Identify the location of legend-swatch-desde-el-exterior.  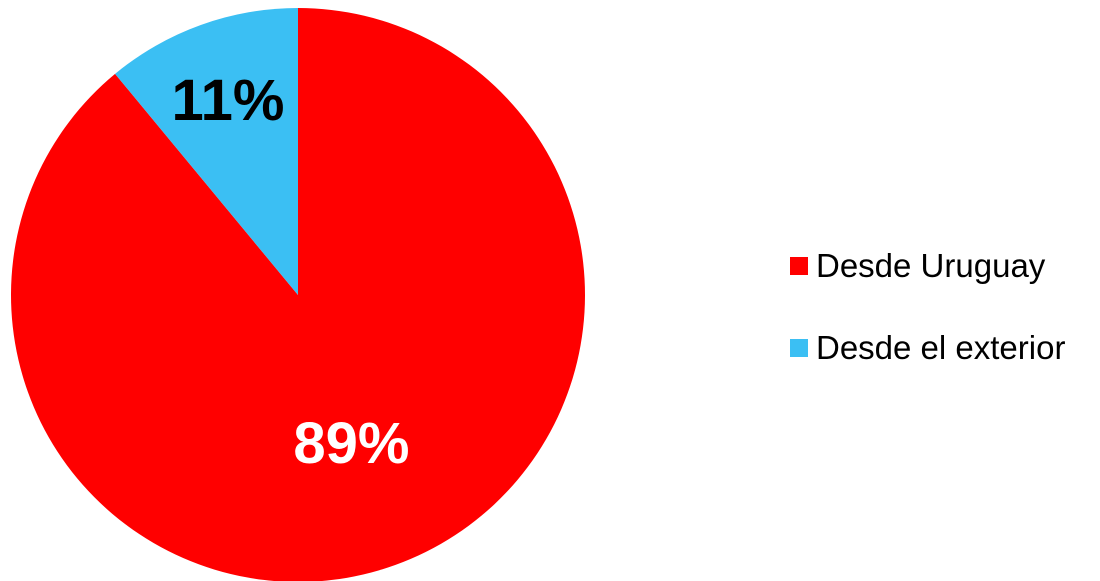
(799, 348).